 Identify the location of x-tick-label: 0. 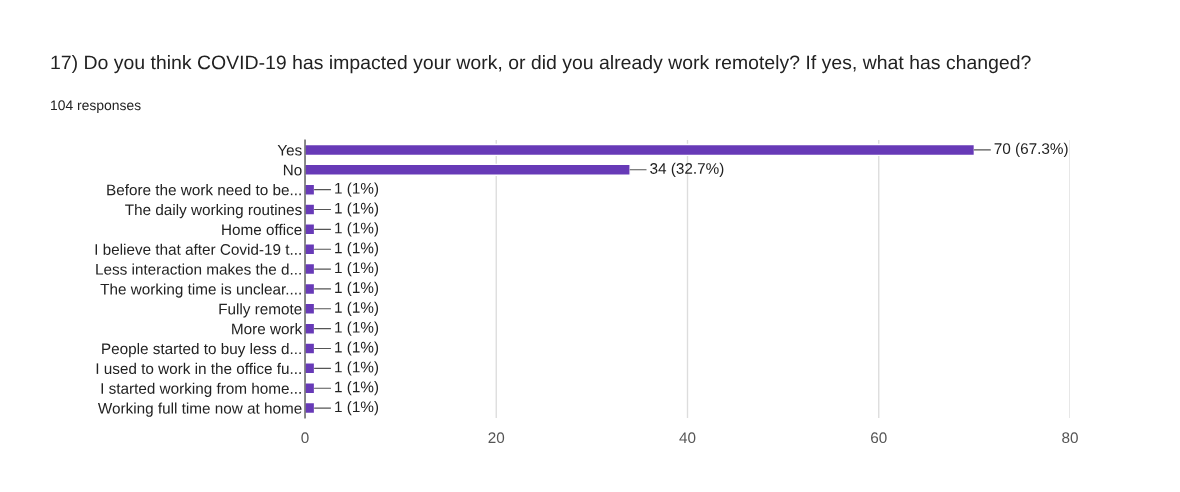
(305, 438).